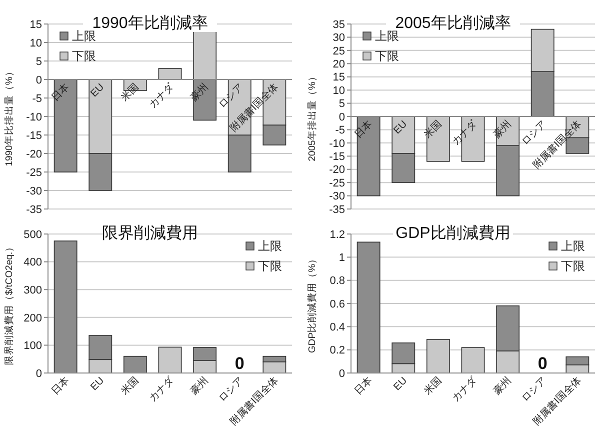  Describe the element at coordinates (33, 262) in the screenshot. I see `y-tick-label: 400` at that location.